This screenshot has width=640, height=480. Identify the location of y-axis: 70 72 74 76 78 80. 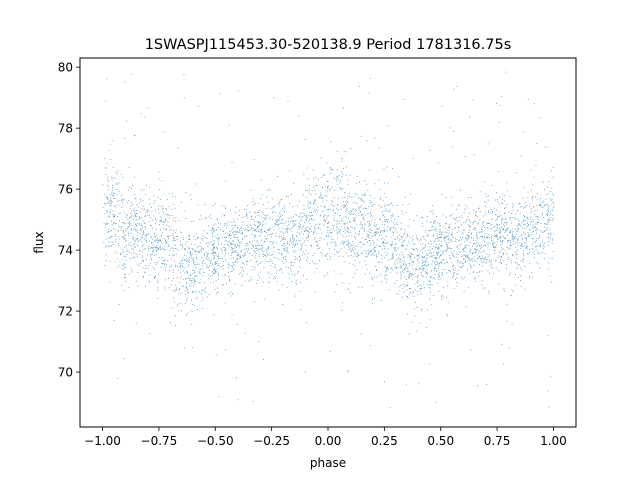
(69, 220).